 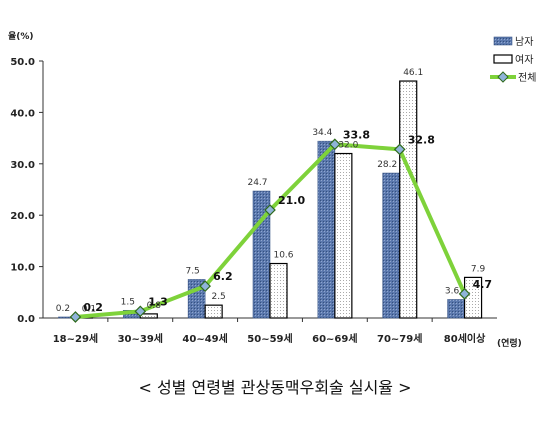 I want to click on x-tick-label: 30~39세, so click(x=140, y=338).